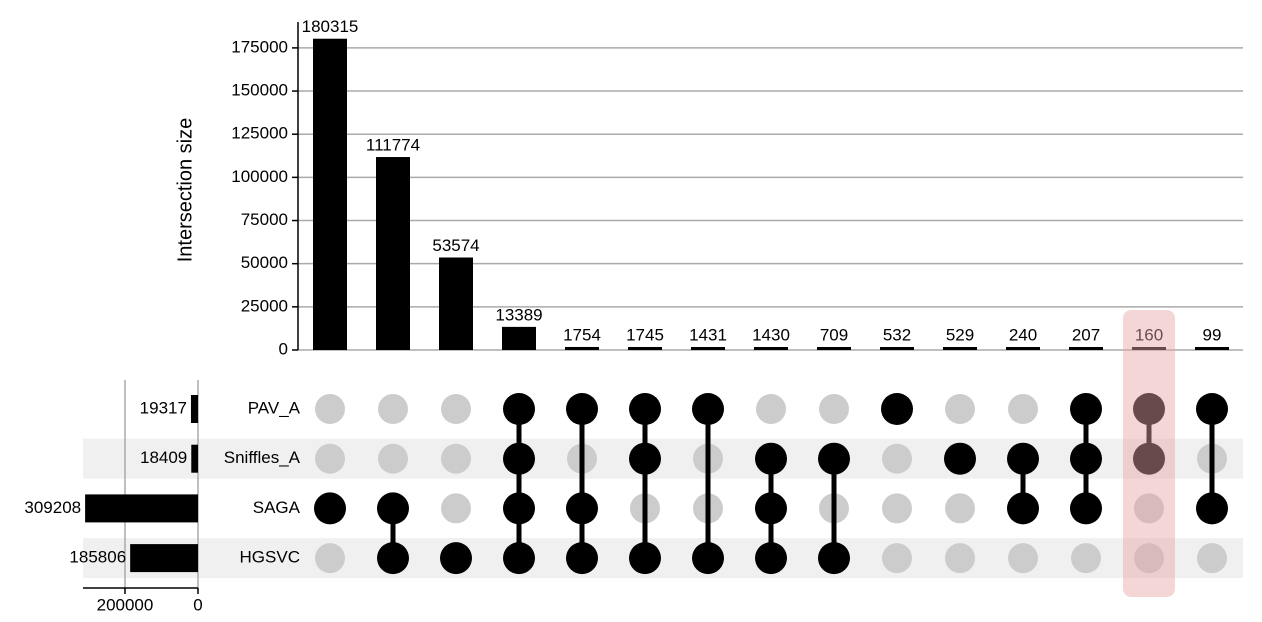 The width and height of the screenshot is (1262, 622). I want to click on y-tick-label: 175000, so click(259, 46).